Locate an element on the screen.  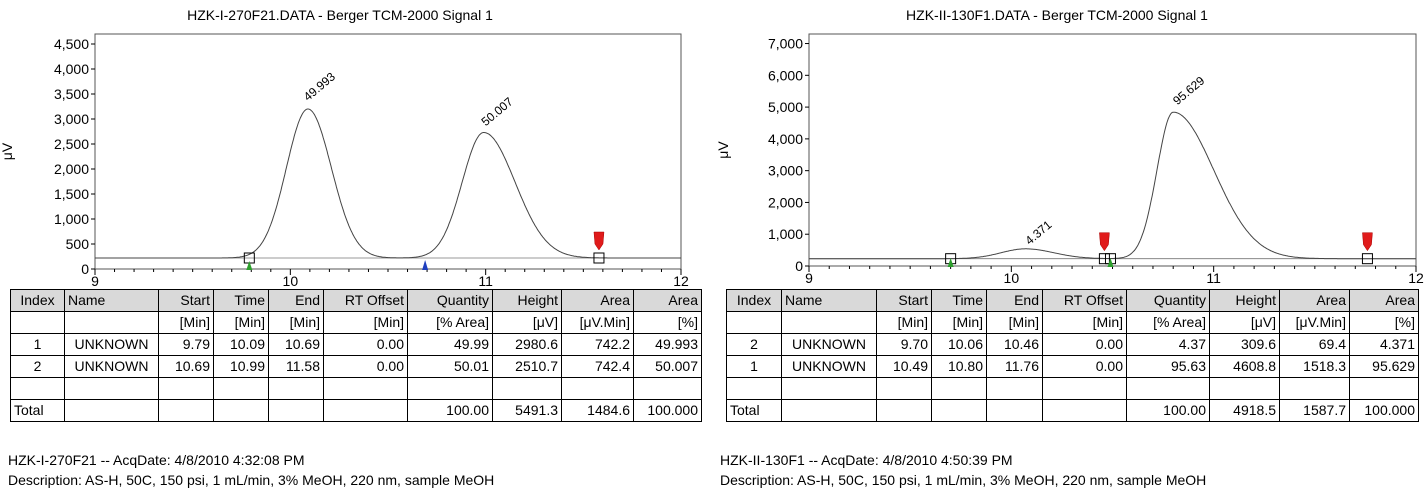
y-tick-label: 4,000 is located at coordinates (71, 69).